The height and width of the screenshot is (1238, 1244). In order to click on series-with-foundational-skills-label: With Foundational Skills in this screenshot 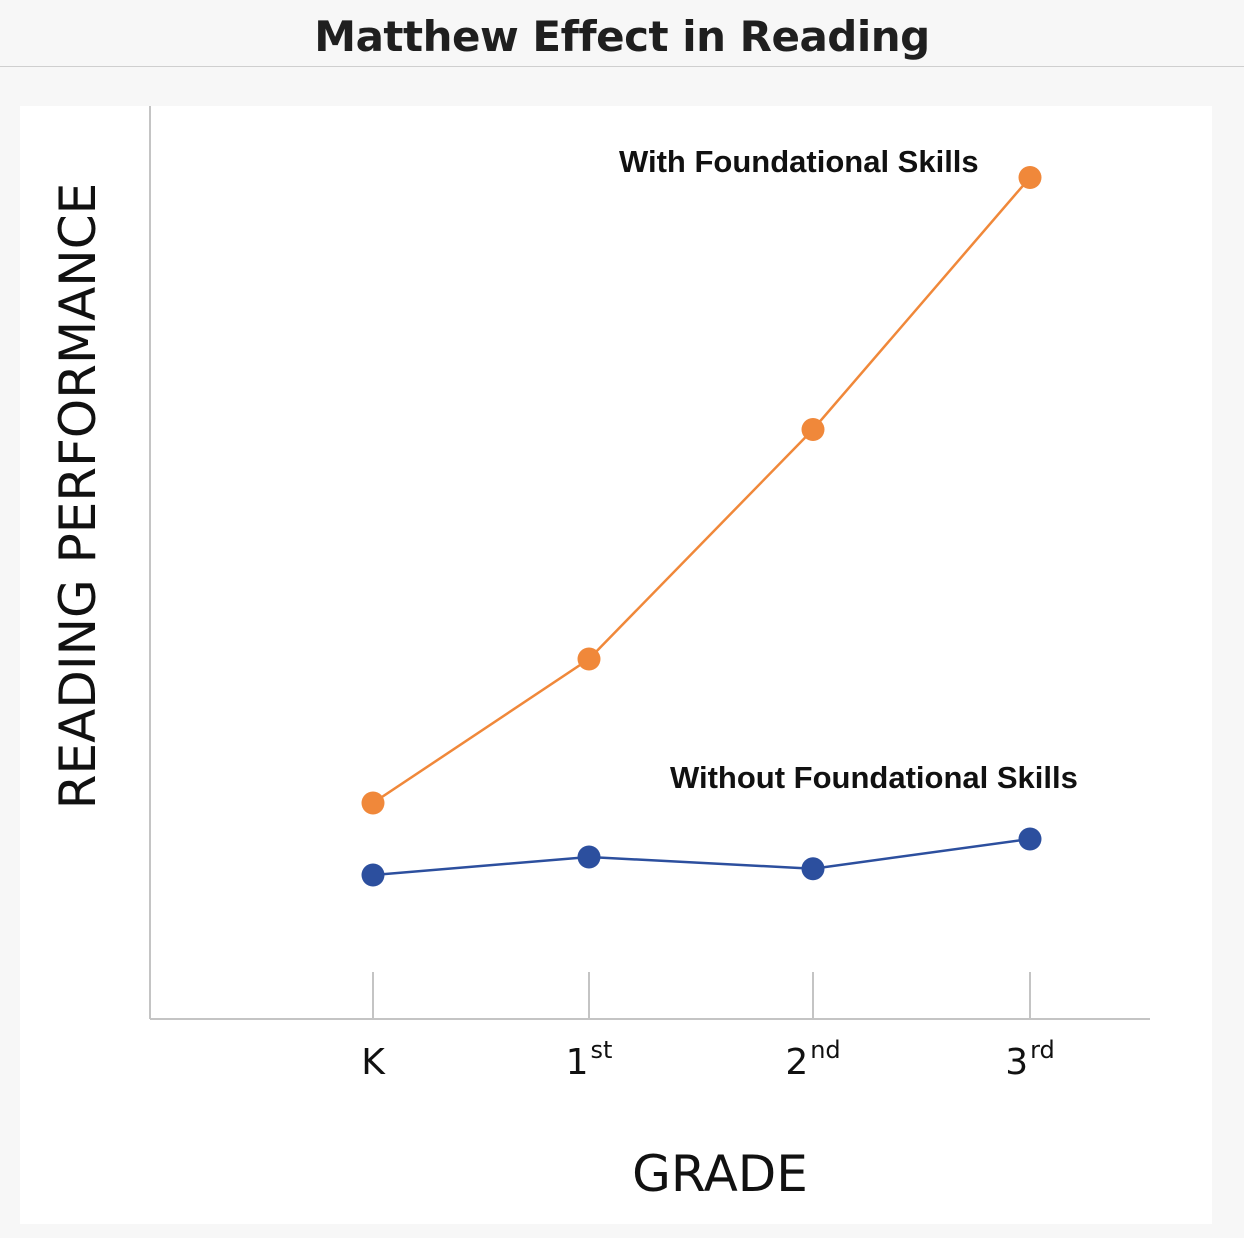, I will do `click(799, 161)`.